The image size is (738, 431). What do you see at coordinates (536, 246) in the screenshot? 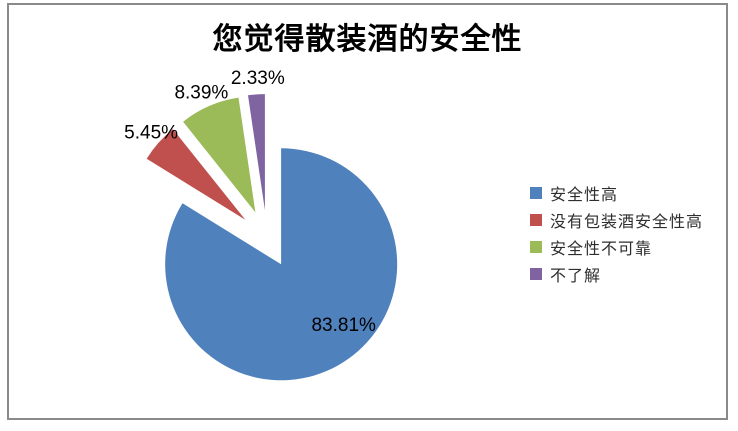
I see `legend-swatch-green` at bounding box center [536, 246].